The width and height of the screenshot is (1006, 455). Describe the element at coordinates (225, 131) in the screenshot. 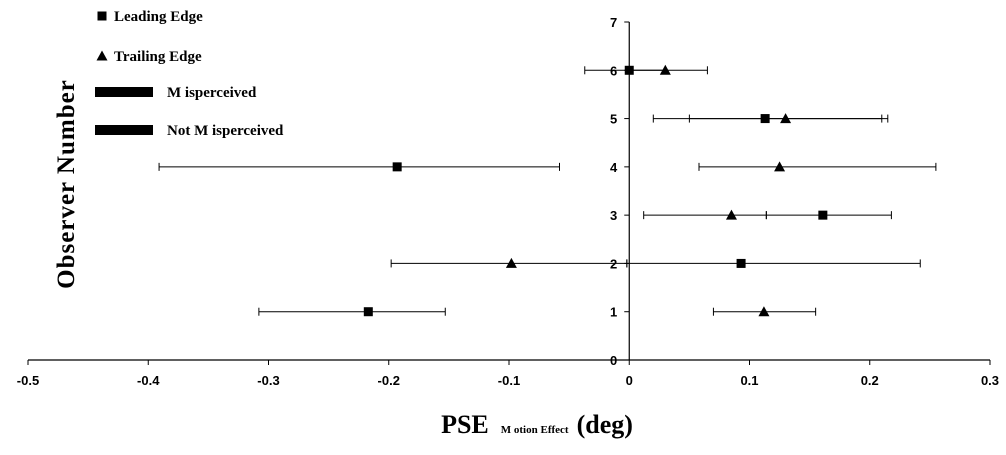

I see `legend-label: Not M isperceived` at that location.